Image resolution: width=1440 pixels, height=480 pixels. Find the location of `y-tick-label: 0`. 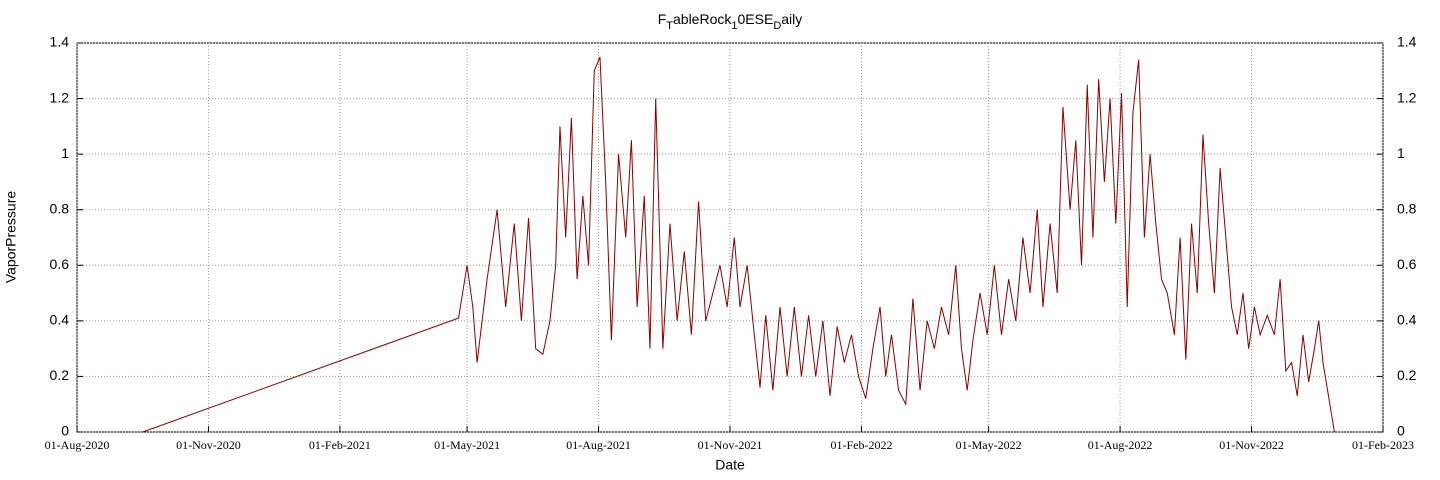

y-tick-label: 0 is located at coordinates (65, 431).